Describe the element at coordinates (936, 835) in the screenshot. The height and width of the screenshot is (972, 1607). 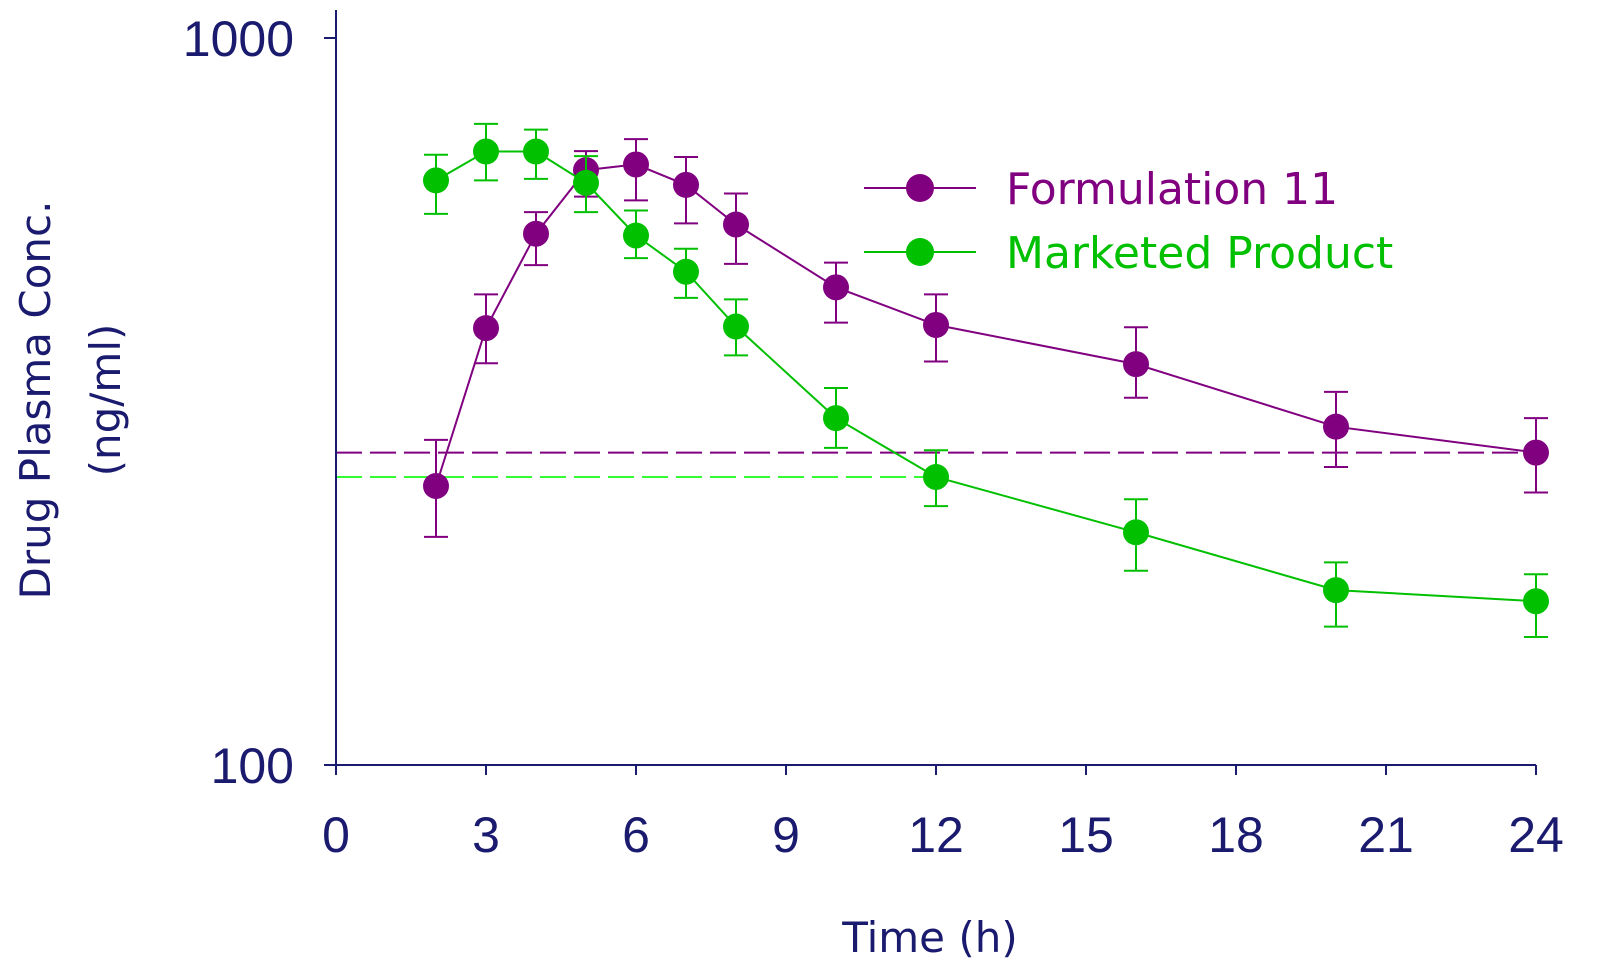
I see `x-tick-label: 12` at that location.